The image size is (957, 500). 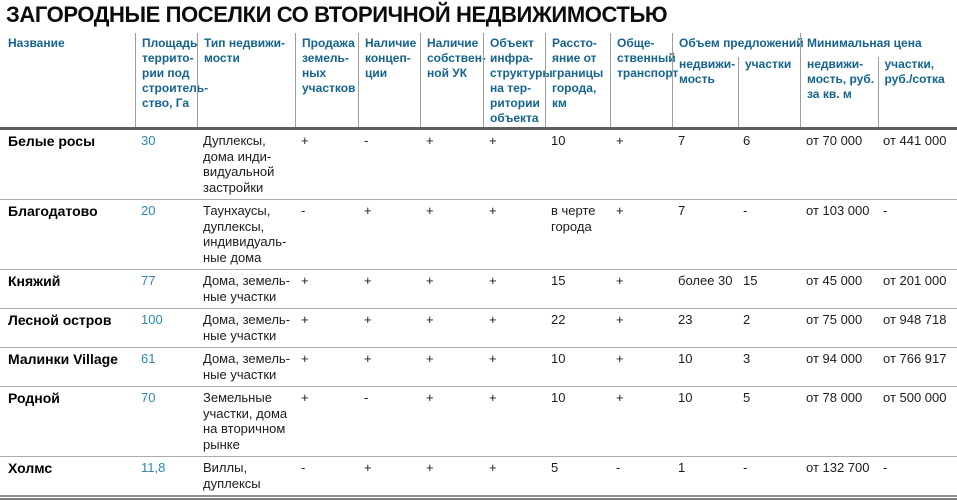 I want to click on cell-price-realty: от 132 700, so click(x=838, y=476).